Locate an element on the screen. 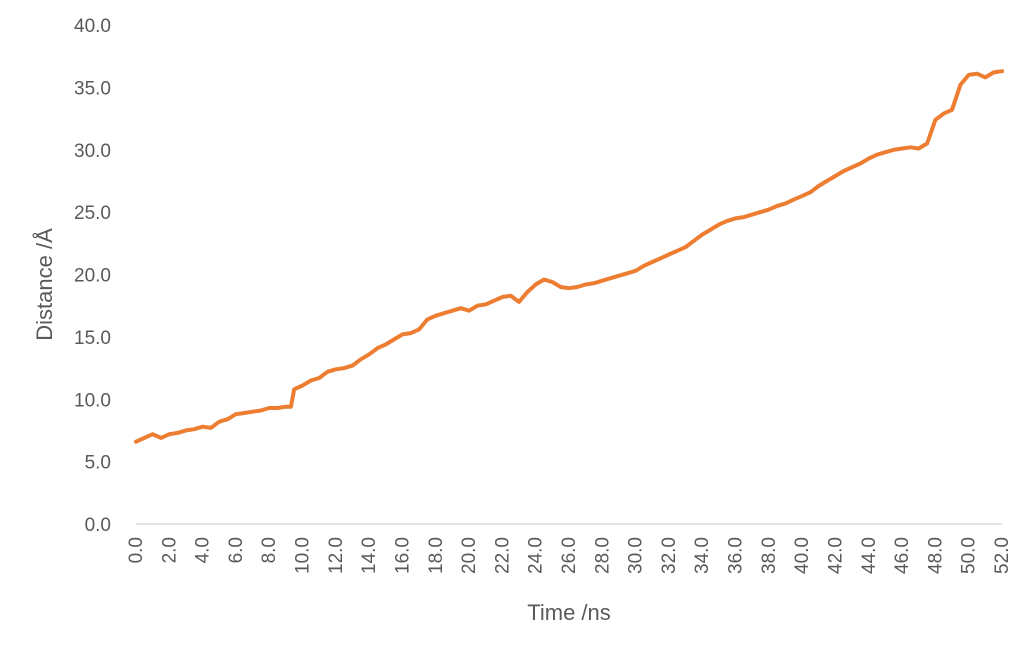 This screenshot has height=652, width=1025. x-tick-label: 44.0 is located at coordinates (869, 555).